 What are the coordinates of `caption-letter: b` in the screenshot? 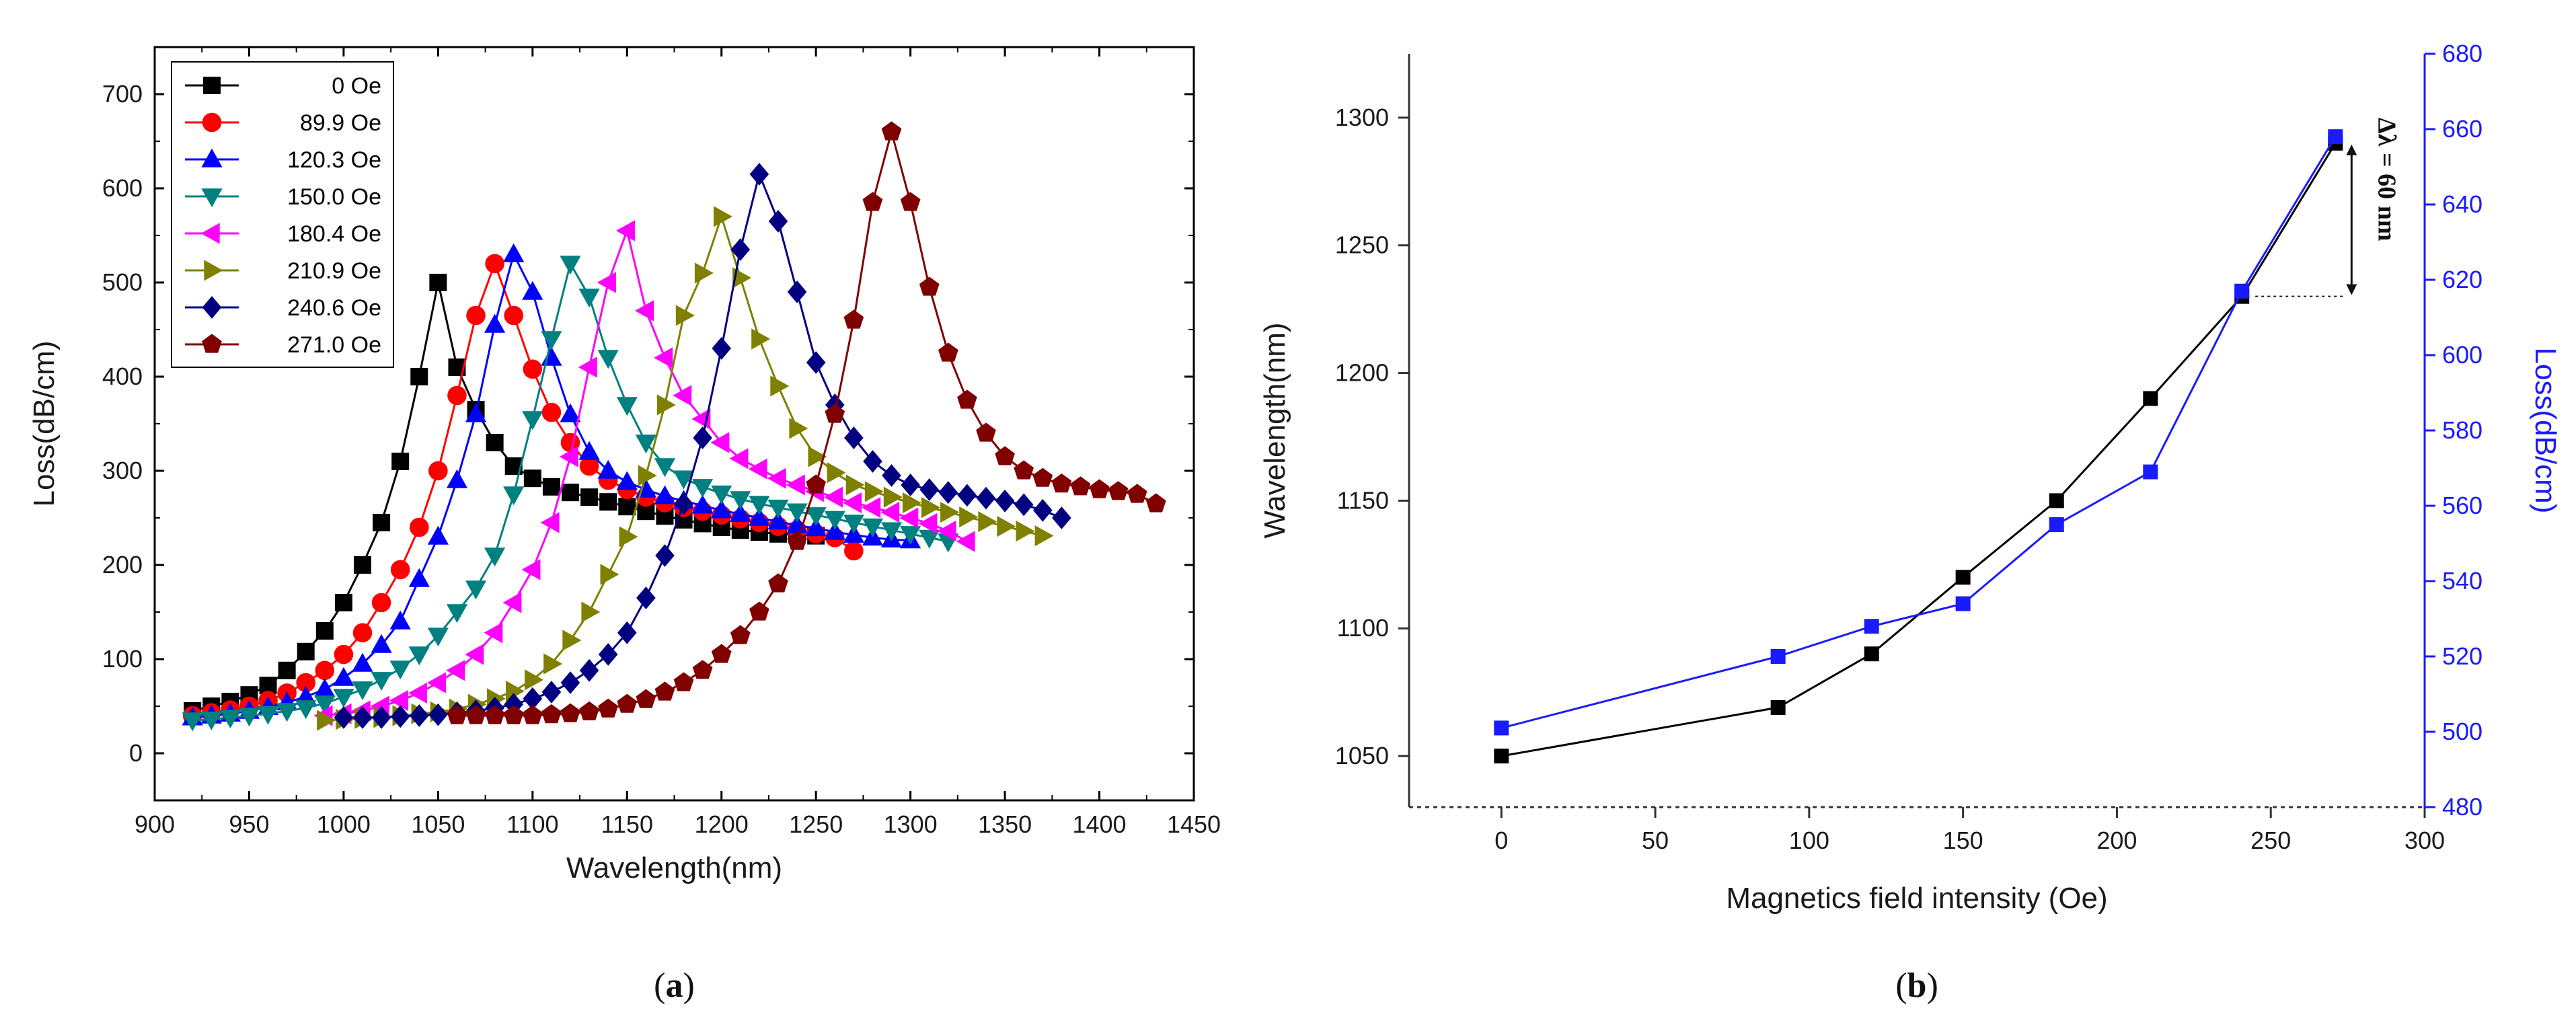 It's located at (1917, 986).